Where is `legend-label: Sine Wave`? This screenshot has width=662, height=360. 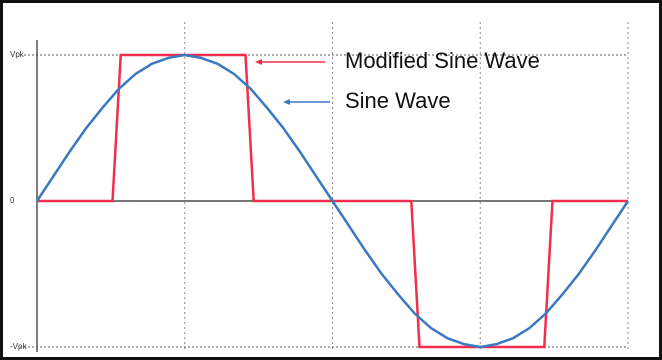 legend-label: Sine Wave is located at coordinates (398, 100).